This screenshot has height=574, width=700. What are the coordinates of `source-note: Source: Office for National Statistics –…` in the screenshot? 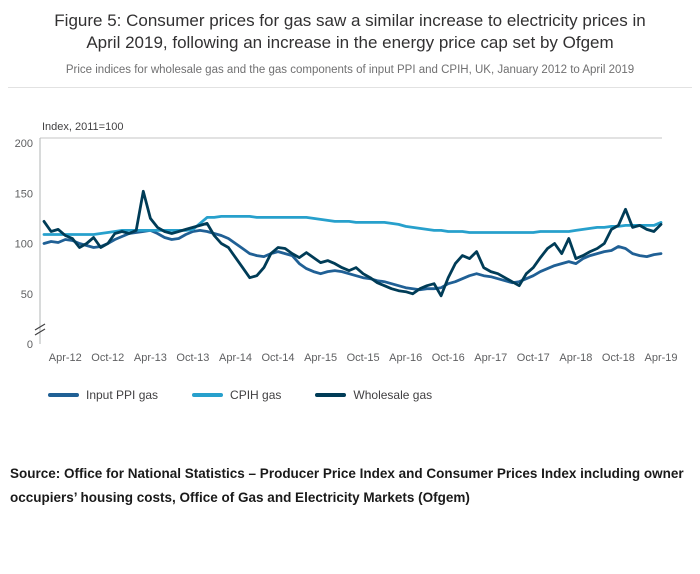 It's located at (347, 485).